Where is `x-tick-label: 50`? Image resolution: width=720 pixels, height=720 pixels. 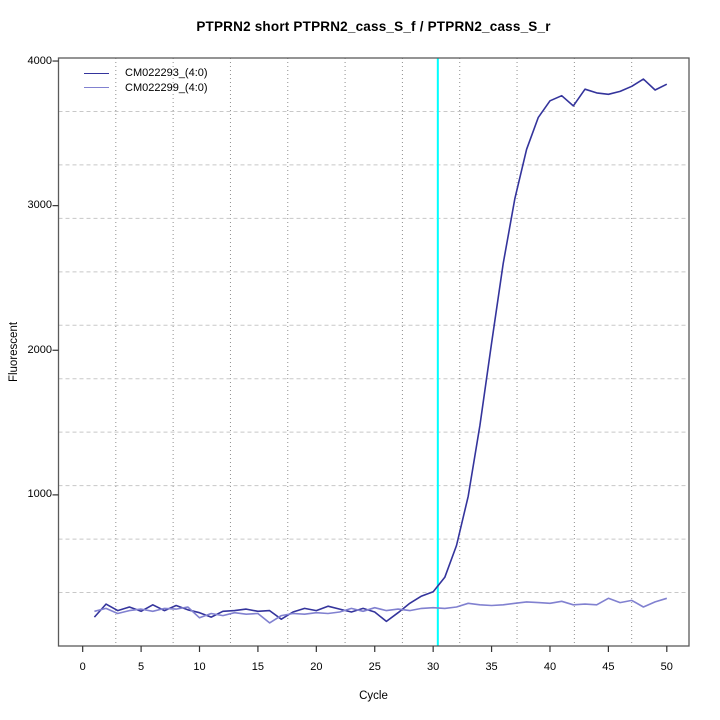 x-tick-label: 50 is located at coordinates (666, 667).